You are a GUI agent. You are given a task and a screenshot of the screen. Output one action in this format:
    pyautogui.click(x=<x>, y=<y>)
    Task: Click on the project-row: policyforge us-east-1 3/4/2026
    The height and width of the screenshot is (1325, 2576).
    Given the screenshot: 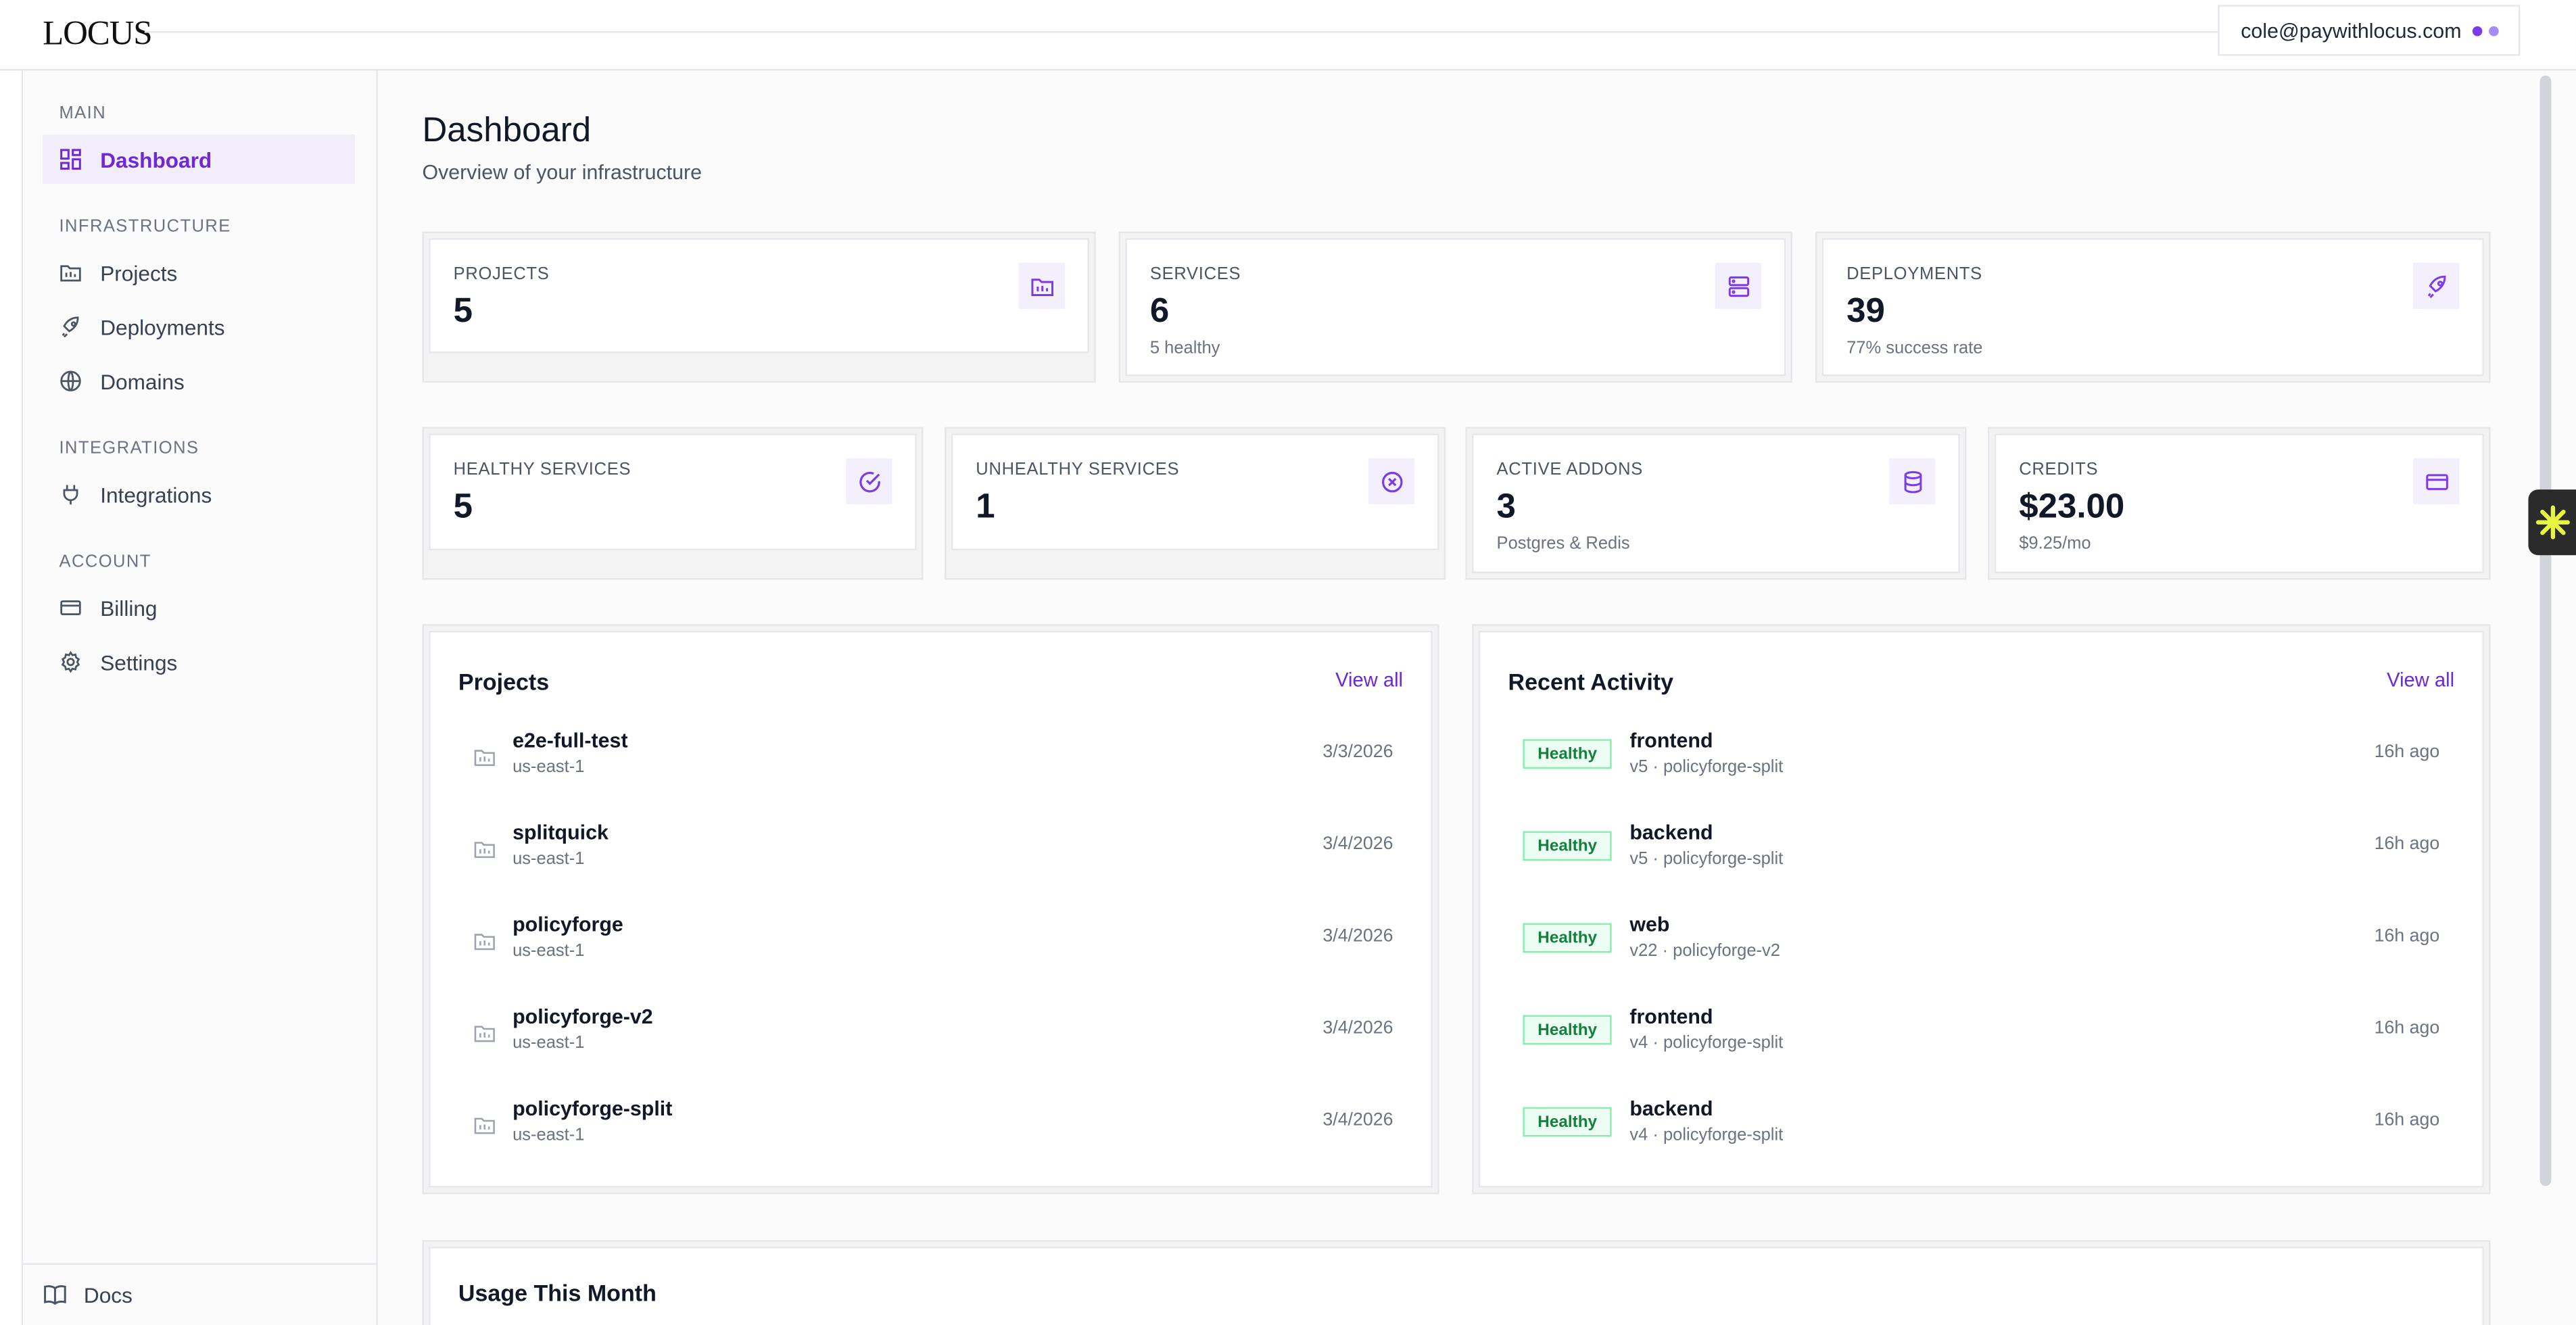 What is the action you would take?
    pyautogui.click(x=933, y=946)
    